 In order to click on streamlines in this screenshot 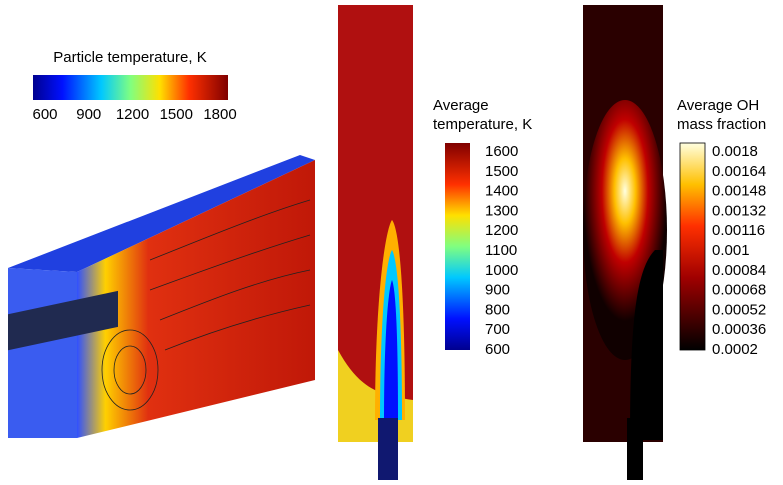, I will do `click(206, 305)`.